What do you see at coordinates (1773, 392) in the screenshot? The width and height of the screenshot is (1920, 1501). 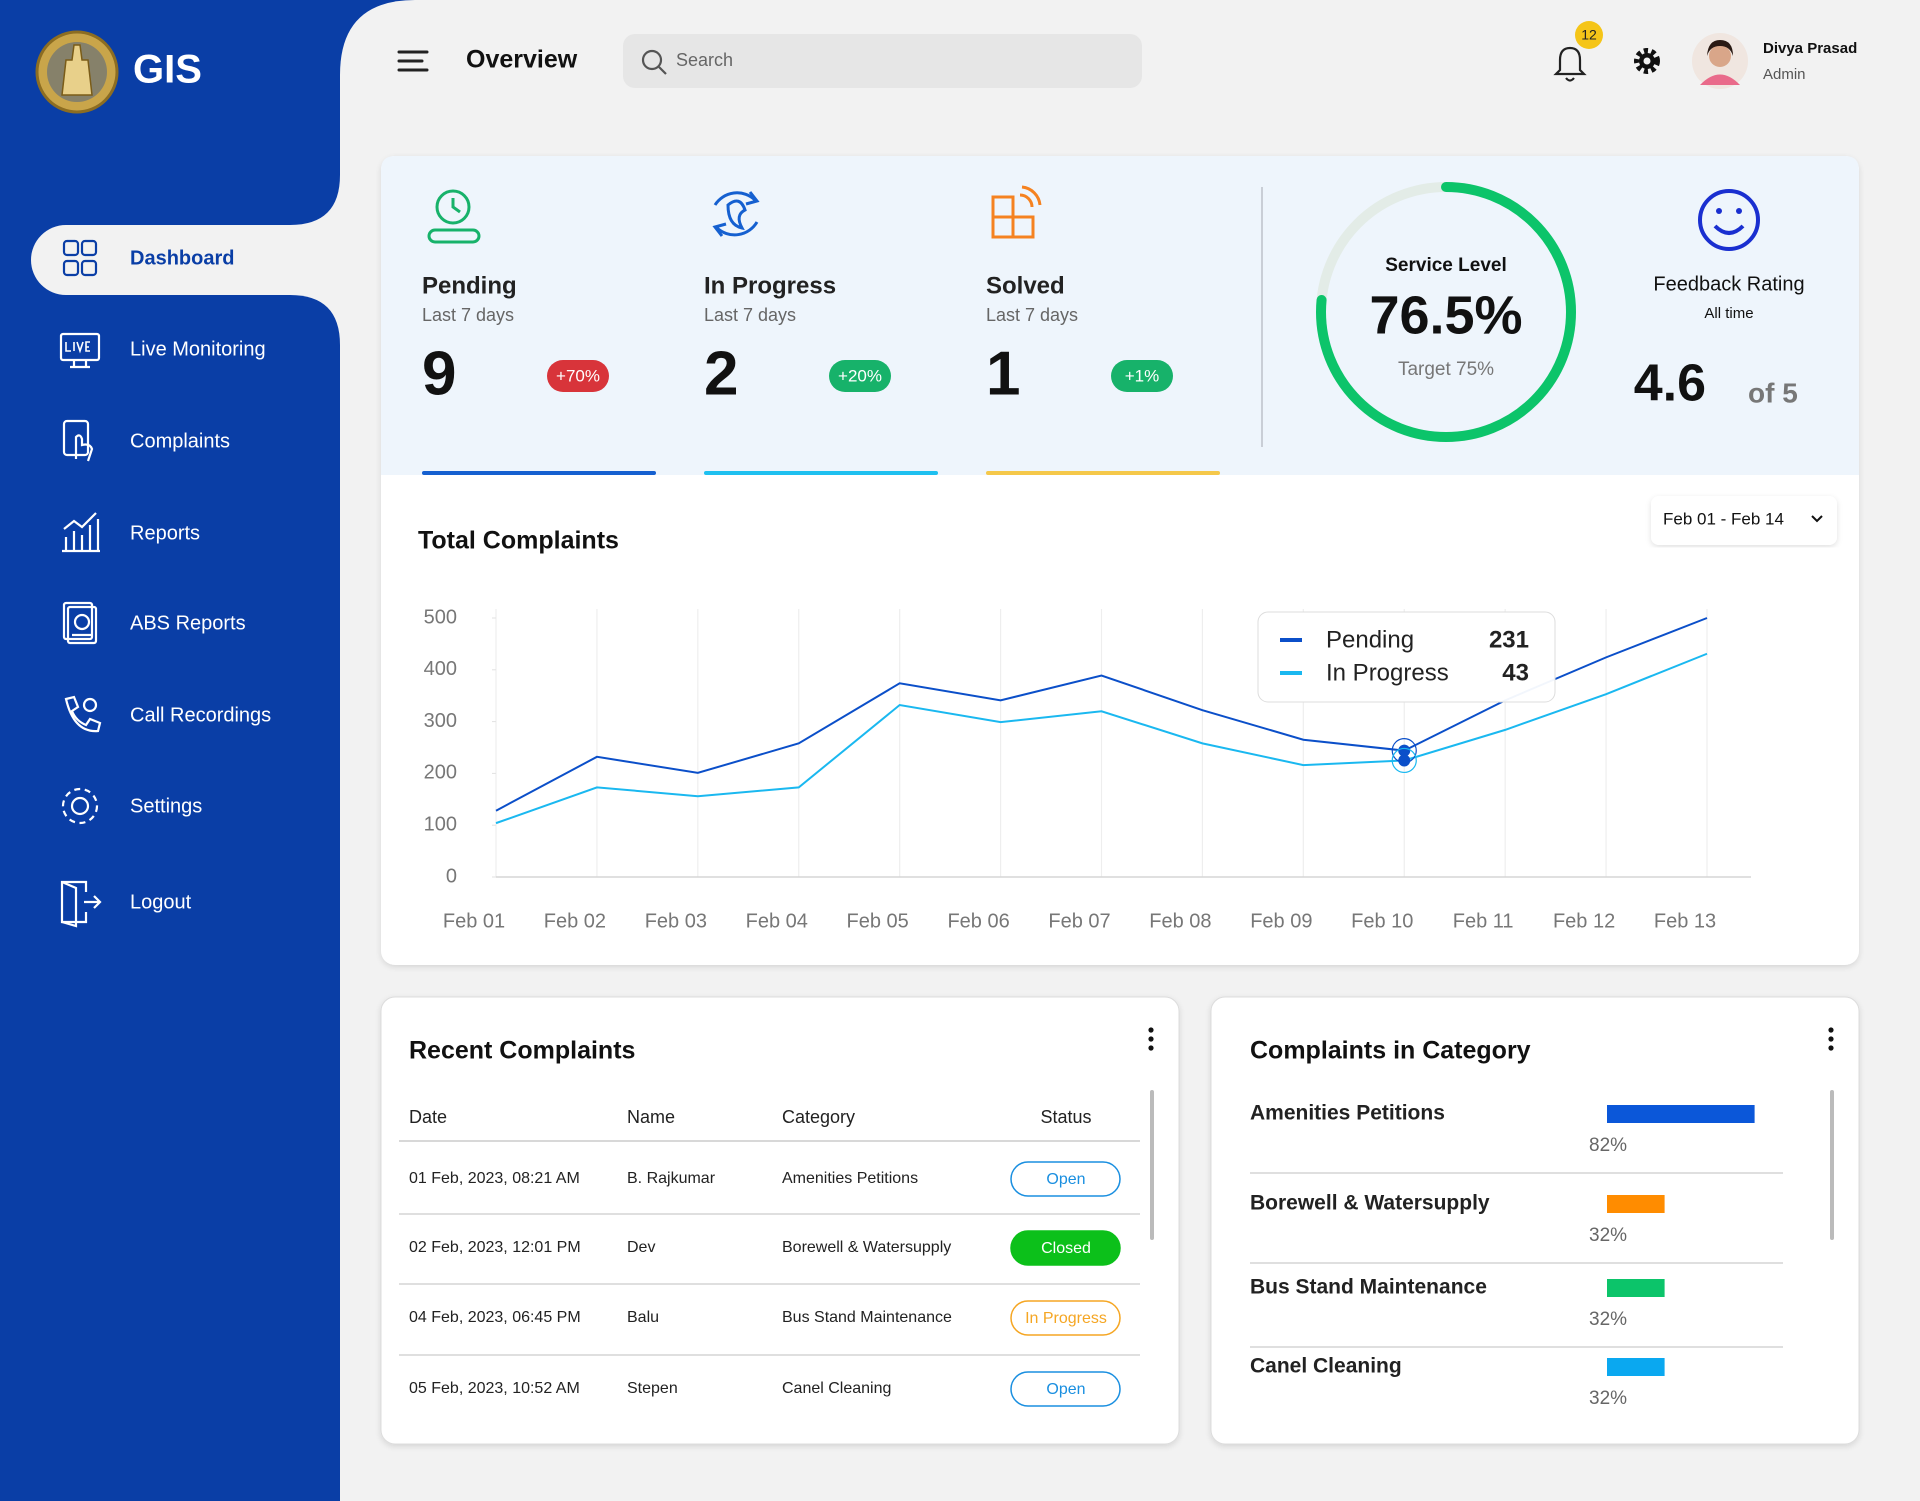 I see `feedback-scale: of 5` at bounding box center [1773, 392].